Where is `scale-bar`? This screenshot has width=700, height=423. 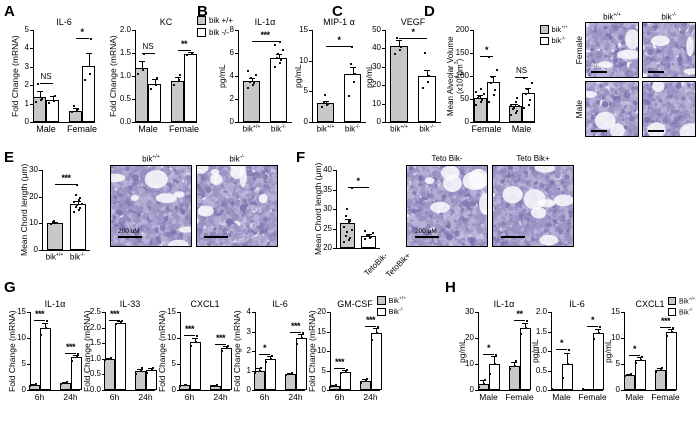 scale-bar is located at coordinates (216, 237).